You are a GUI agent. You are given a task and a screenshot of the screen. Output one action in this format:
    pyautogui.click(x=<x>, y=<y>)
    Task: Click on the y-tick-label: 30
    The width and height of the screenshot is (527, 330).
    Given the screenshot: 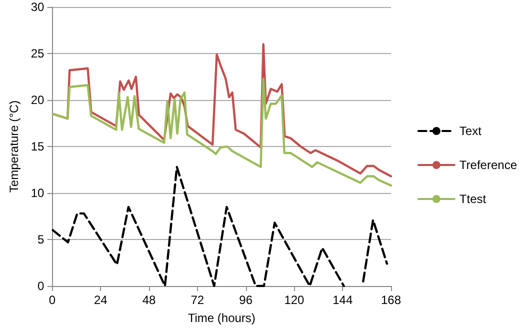 What is the action you would take?
    pyautogui.click(x=37, y=7)
    